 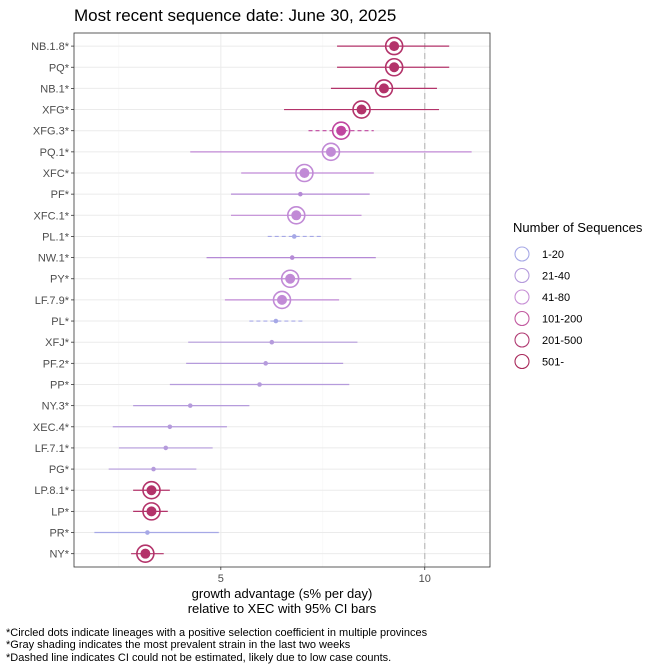 What do you see at coordinates (221, 579) in the screenshot?
I see `x-tick-label-0: 5` at bounding box center [221, 579].